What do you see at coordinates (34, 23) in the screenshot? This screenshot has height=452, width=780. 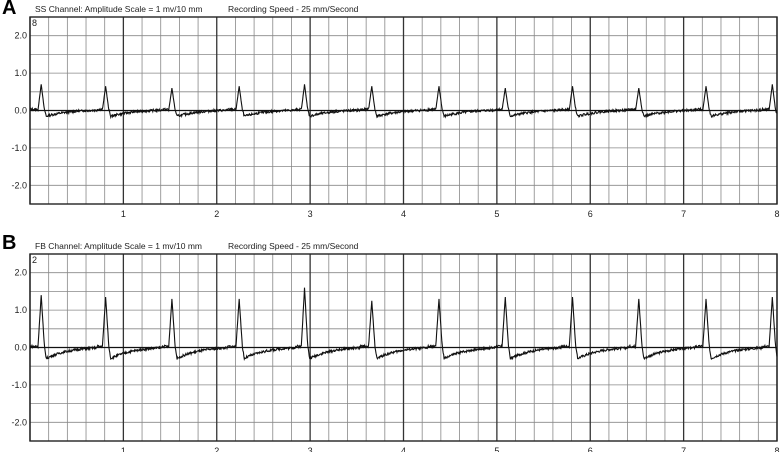 I see `corner-label: 8` at bounding box center [34, 23].